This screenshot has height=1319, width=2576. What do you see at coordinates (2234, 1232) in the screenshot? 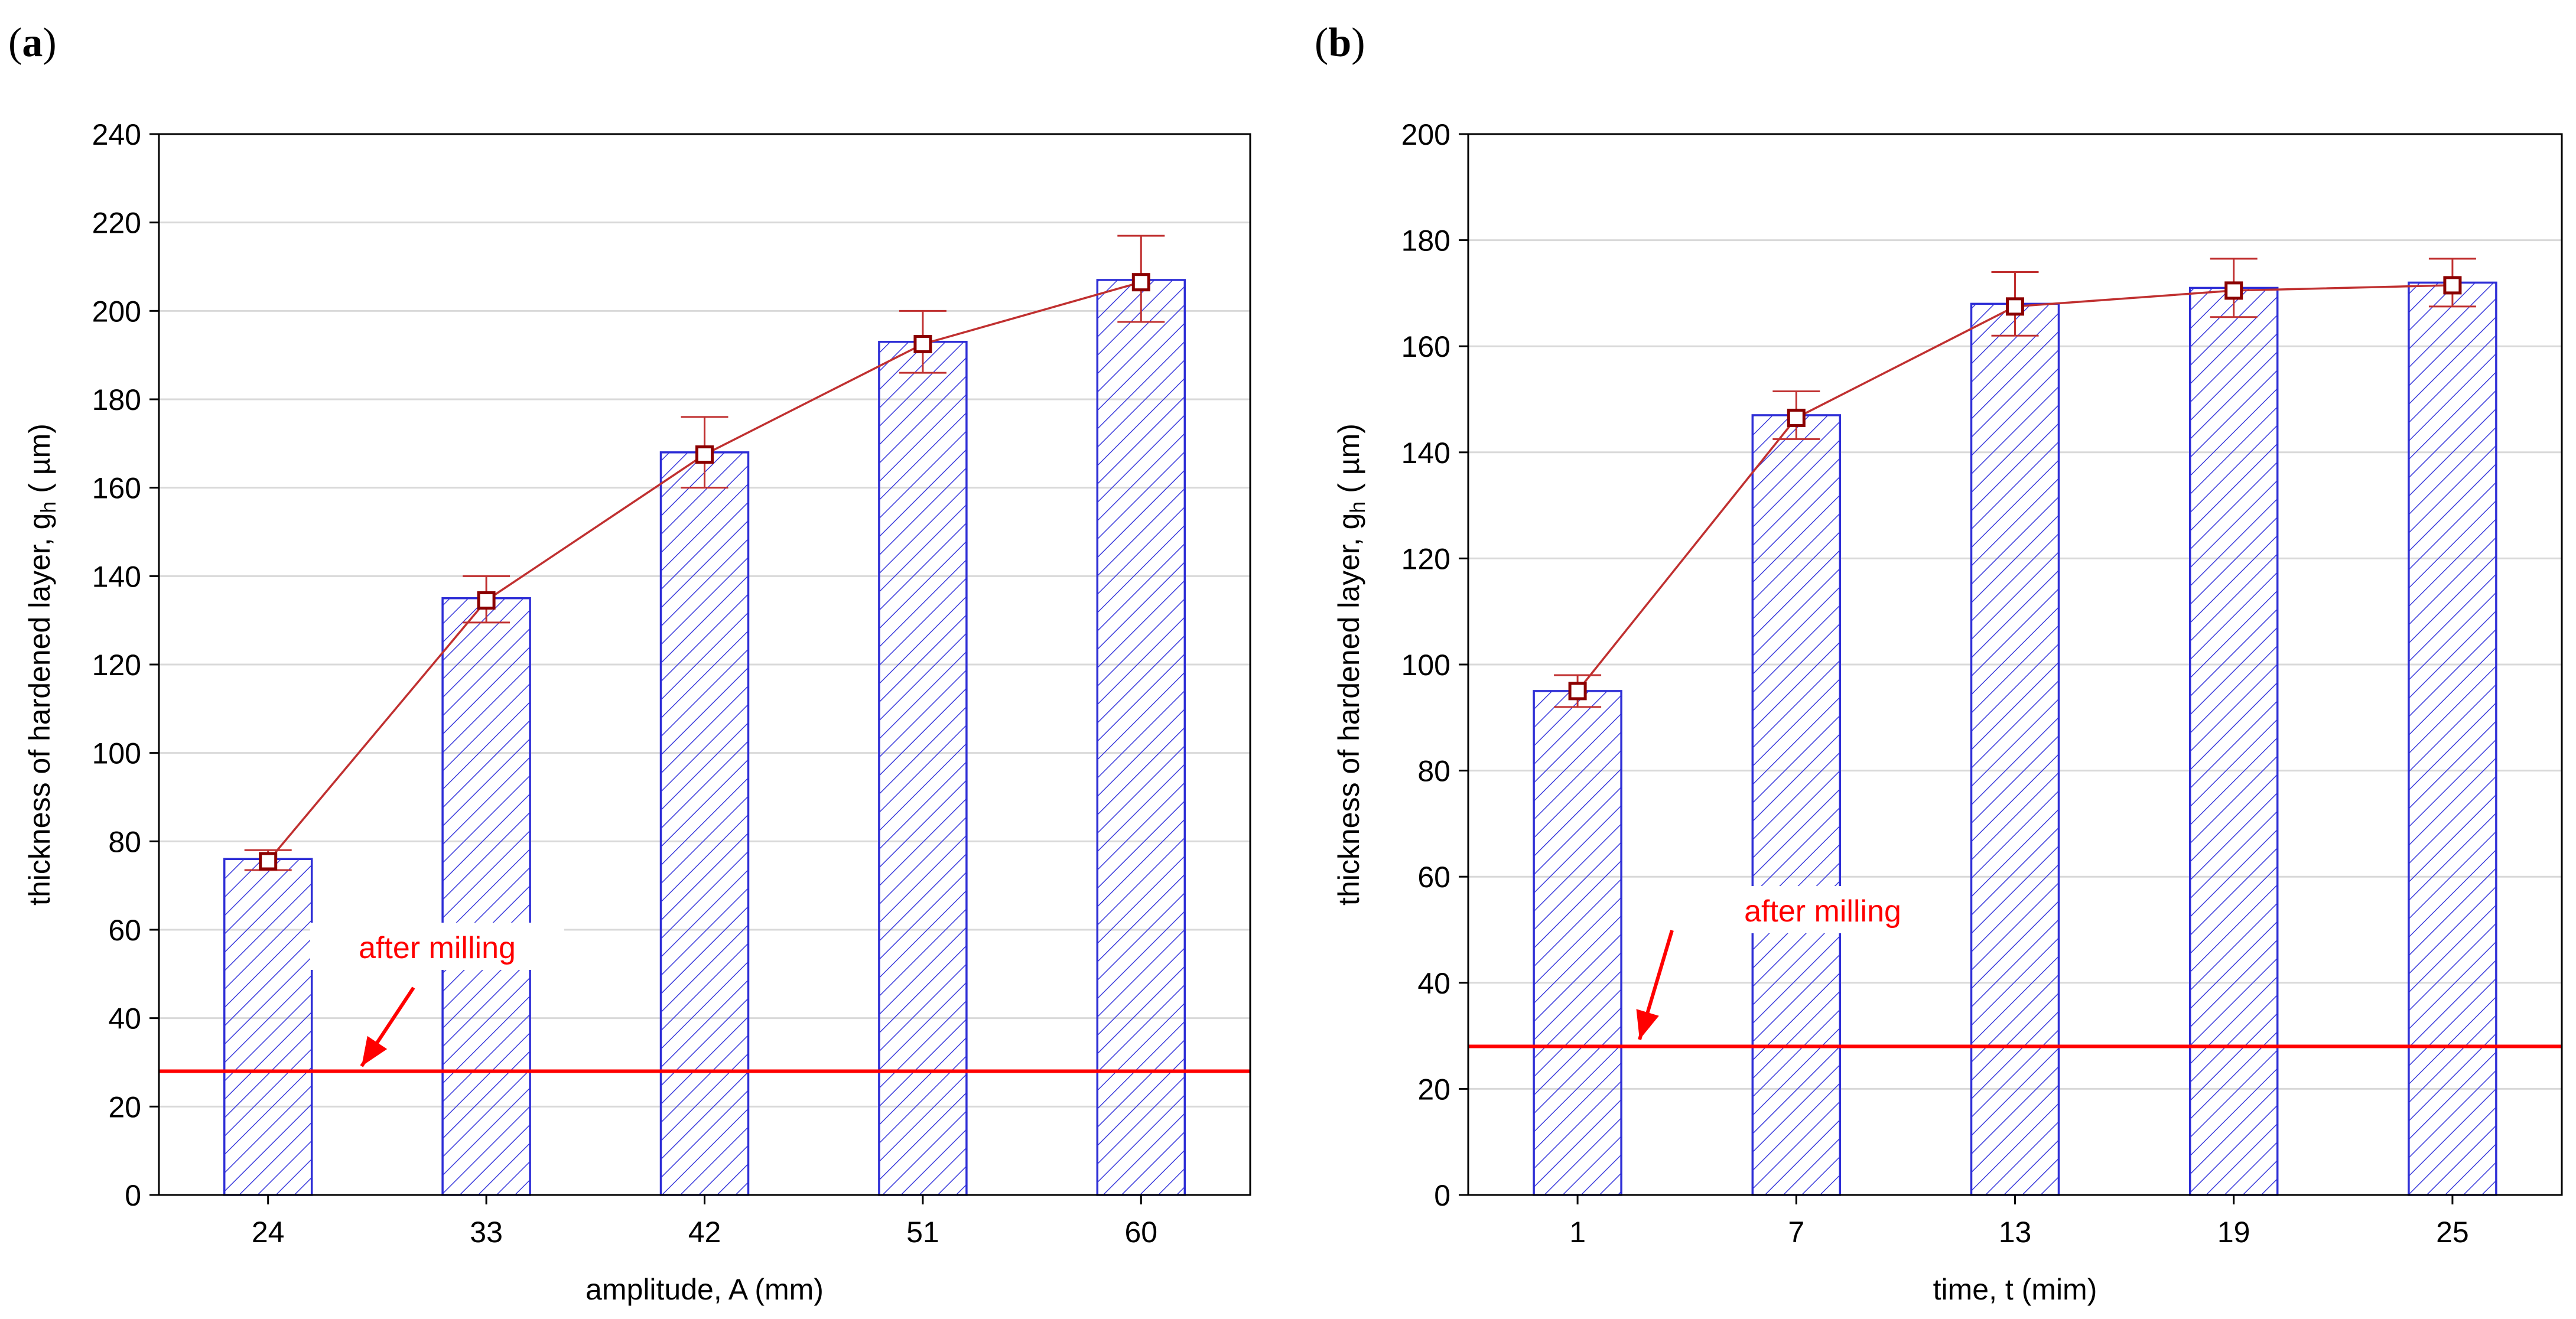
I see `x-tick-label: 19` at bounding box center [2234, 1232].